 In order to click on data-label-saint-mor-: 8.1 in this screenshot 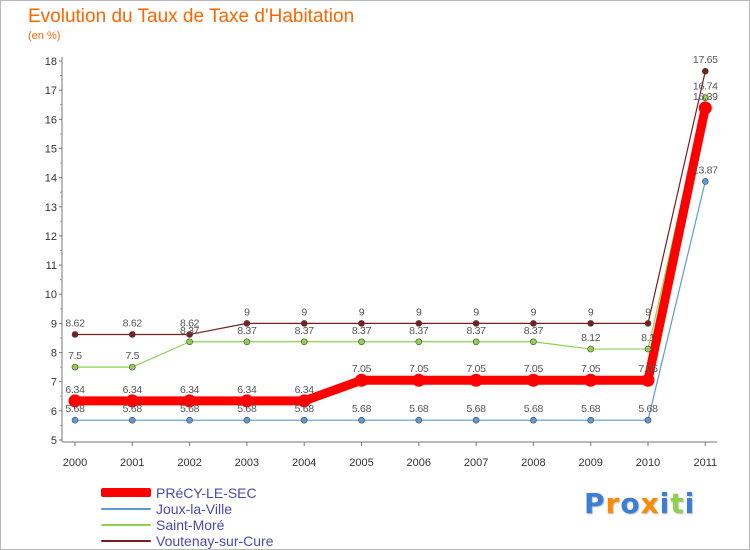, I will do `click(648, 338)`.